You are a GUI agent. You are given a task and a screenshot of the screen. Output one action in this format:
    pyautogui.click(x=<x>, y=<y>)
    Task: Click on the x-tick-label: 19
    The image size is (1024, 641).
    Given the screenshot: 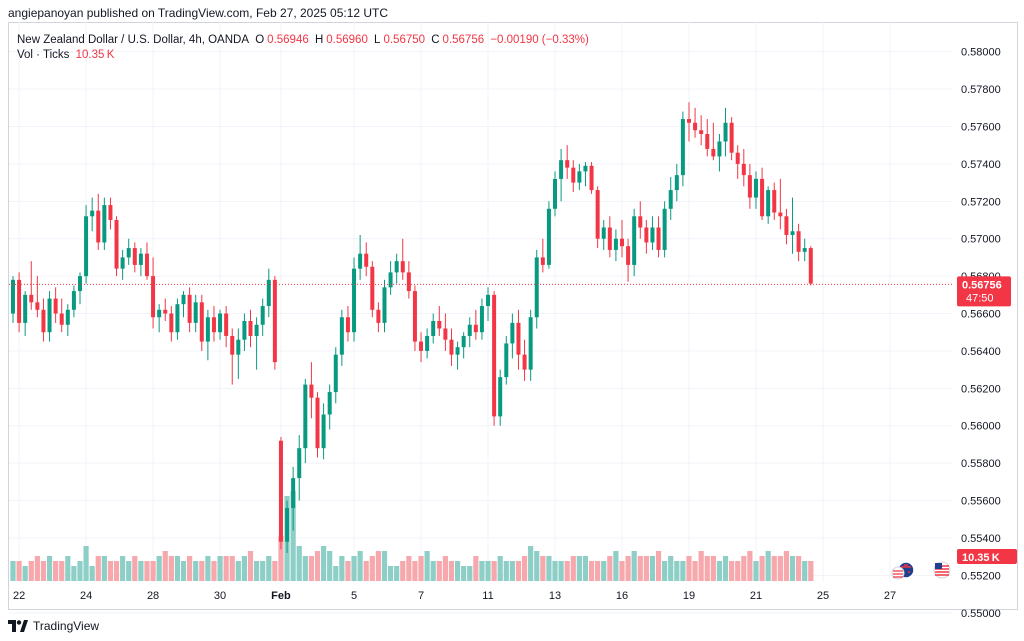 What is the action you would take?
    pyautogui.click(x=689, y=596)
    